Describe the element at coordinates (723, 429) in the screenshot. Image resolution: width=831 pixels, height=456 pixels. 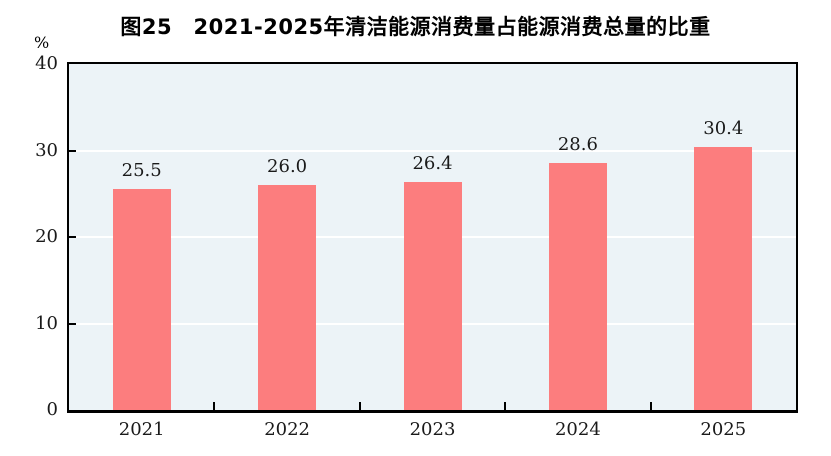
I see `x-axis-label-2025: 2025` at that location.